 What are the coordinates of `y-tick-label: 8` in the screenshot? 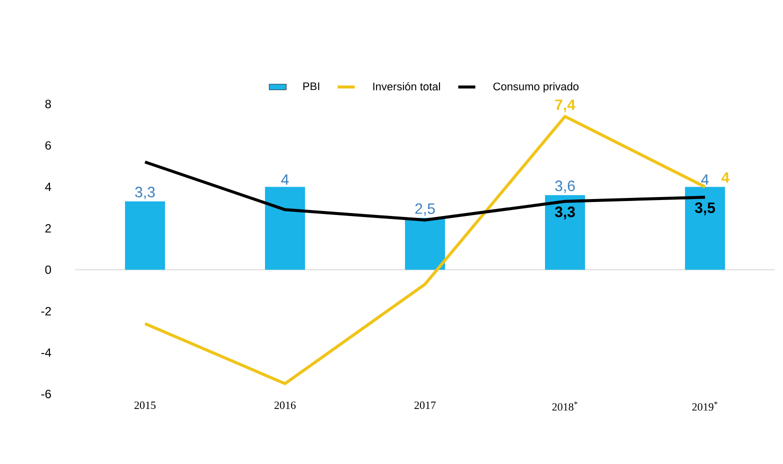 It's located at (48, 104).